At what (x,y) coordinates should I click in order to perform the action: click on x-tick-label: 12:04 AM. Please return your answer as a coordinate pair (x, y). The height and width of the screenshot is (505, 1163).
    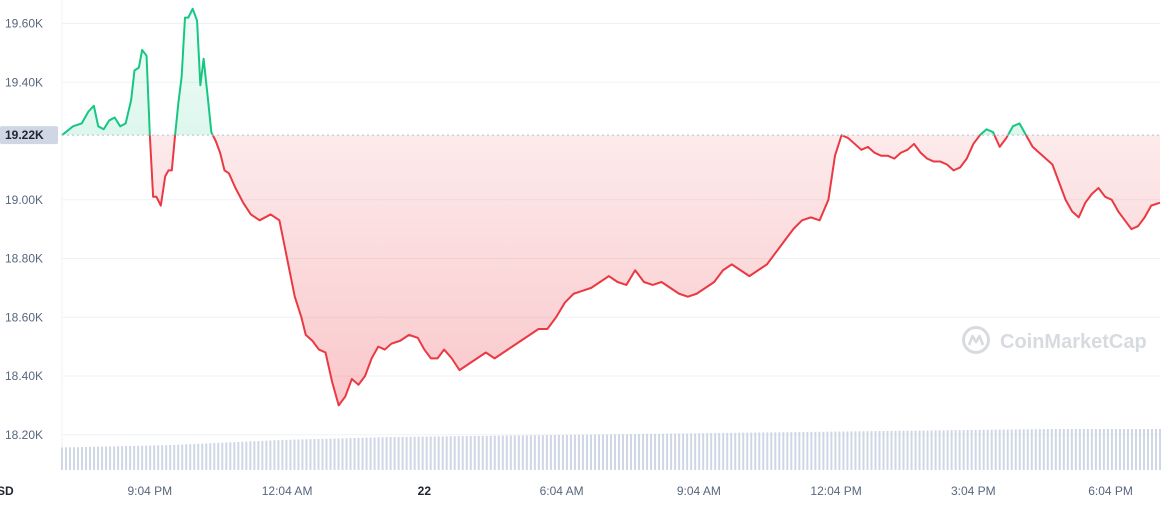
    Looking at the image, I should click on (287, 491).